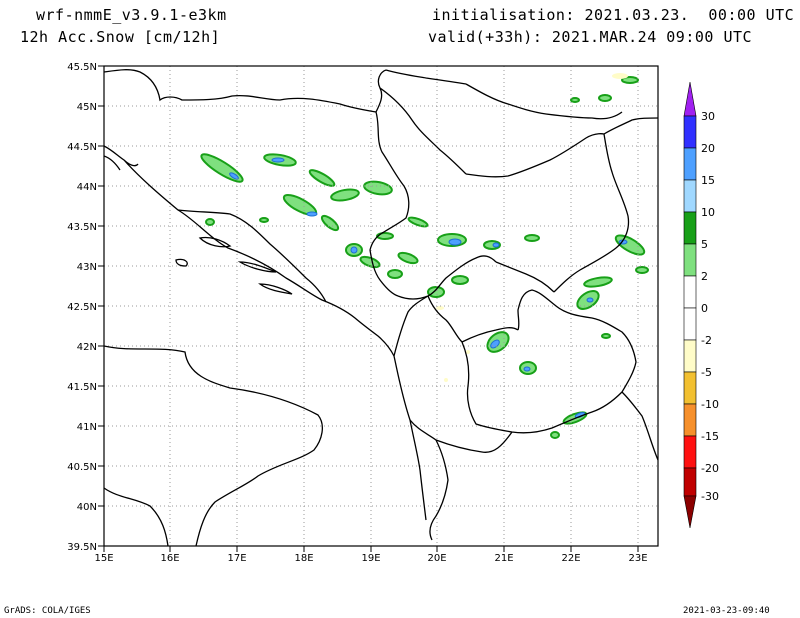  What do you see at coordinates (87, 267) in the screenshot?
I see `lat-label: 43N` at bounding box center [87, 267].